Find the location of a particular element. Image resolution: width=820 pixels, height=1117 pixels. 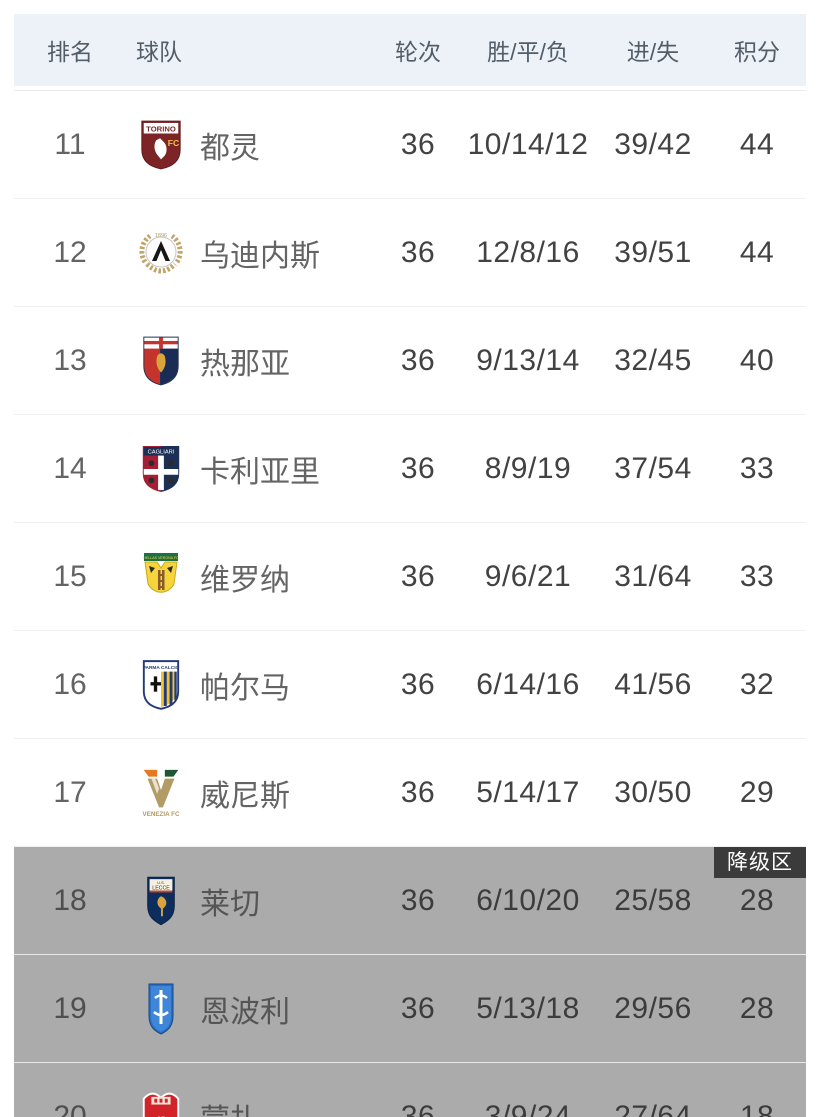

header-rank: 排名 is located at coordinates (70, 52).